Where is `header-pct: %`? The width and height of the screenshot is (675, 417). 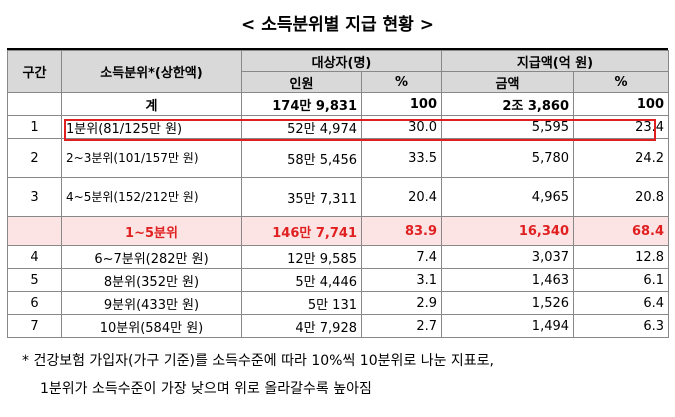 header-pct: % is located at coordinates (401, 82).